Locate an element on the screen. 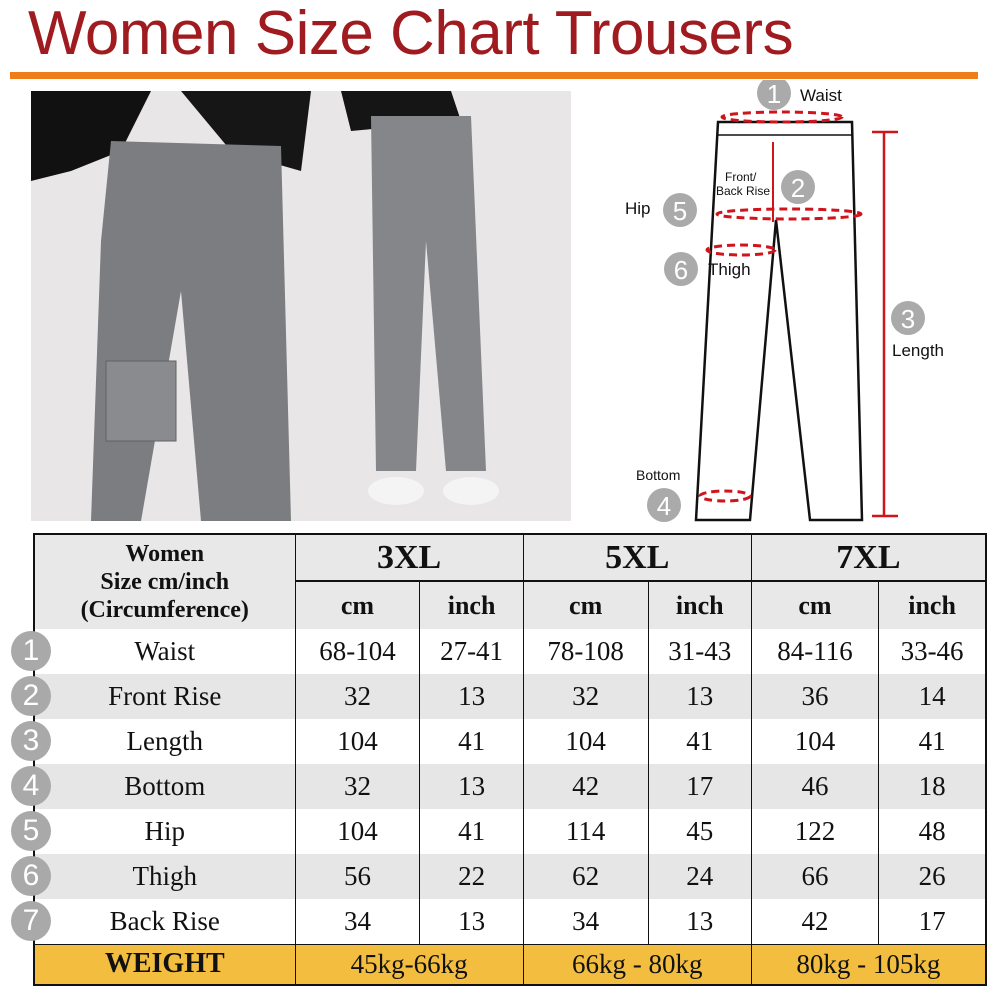 The image size is (1000, 1000). corner-line: Women is located at coordinates (165, 554).